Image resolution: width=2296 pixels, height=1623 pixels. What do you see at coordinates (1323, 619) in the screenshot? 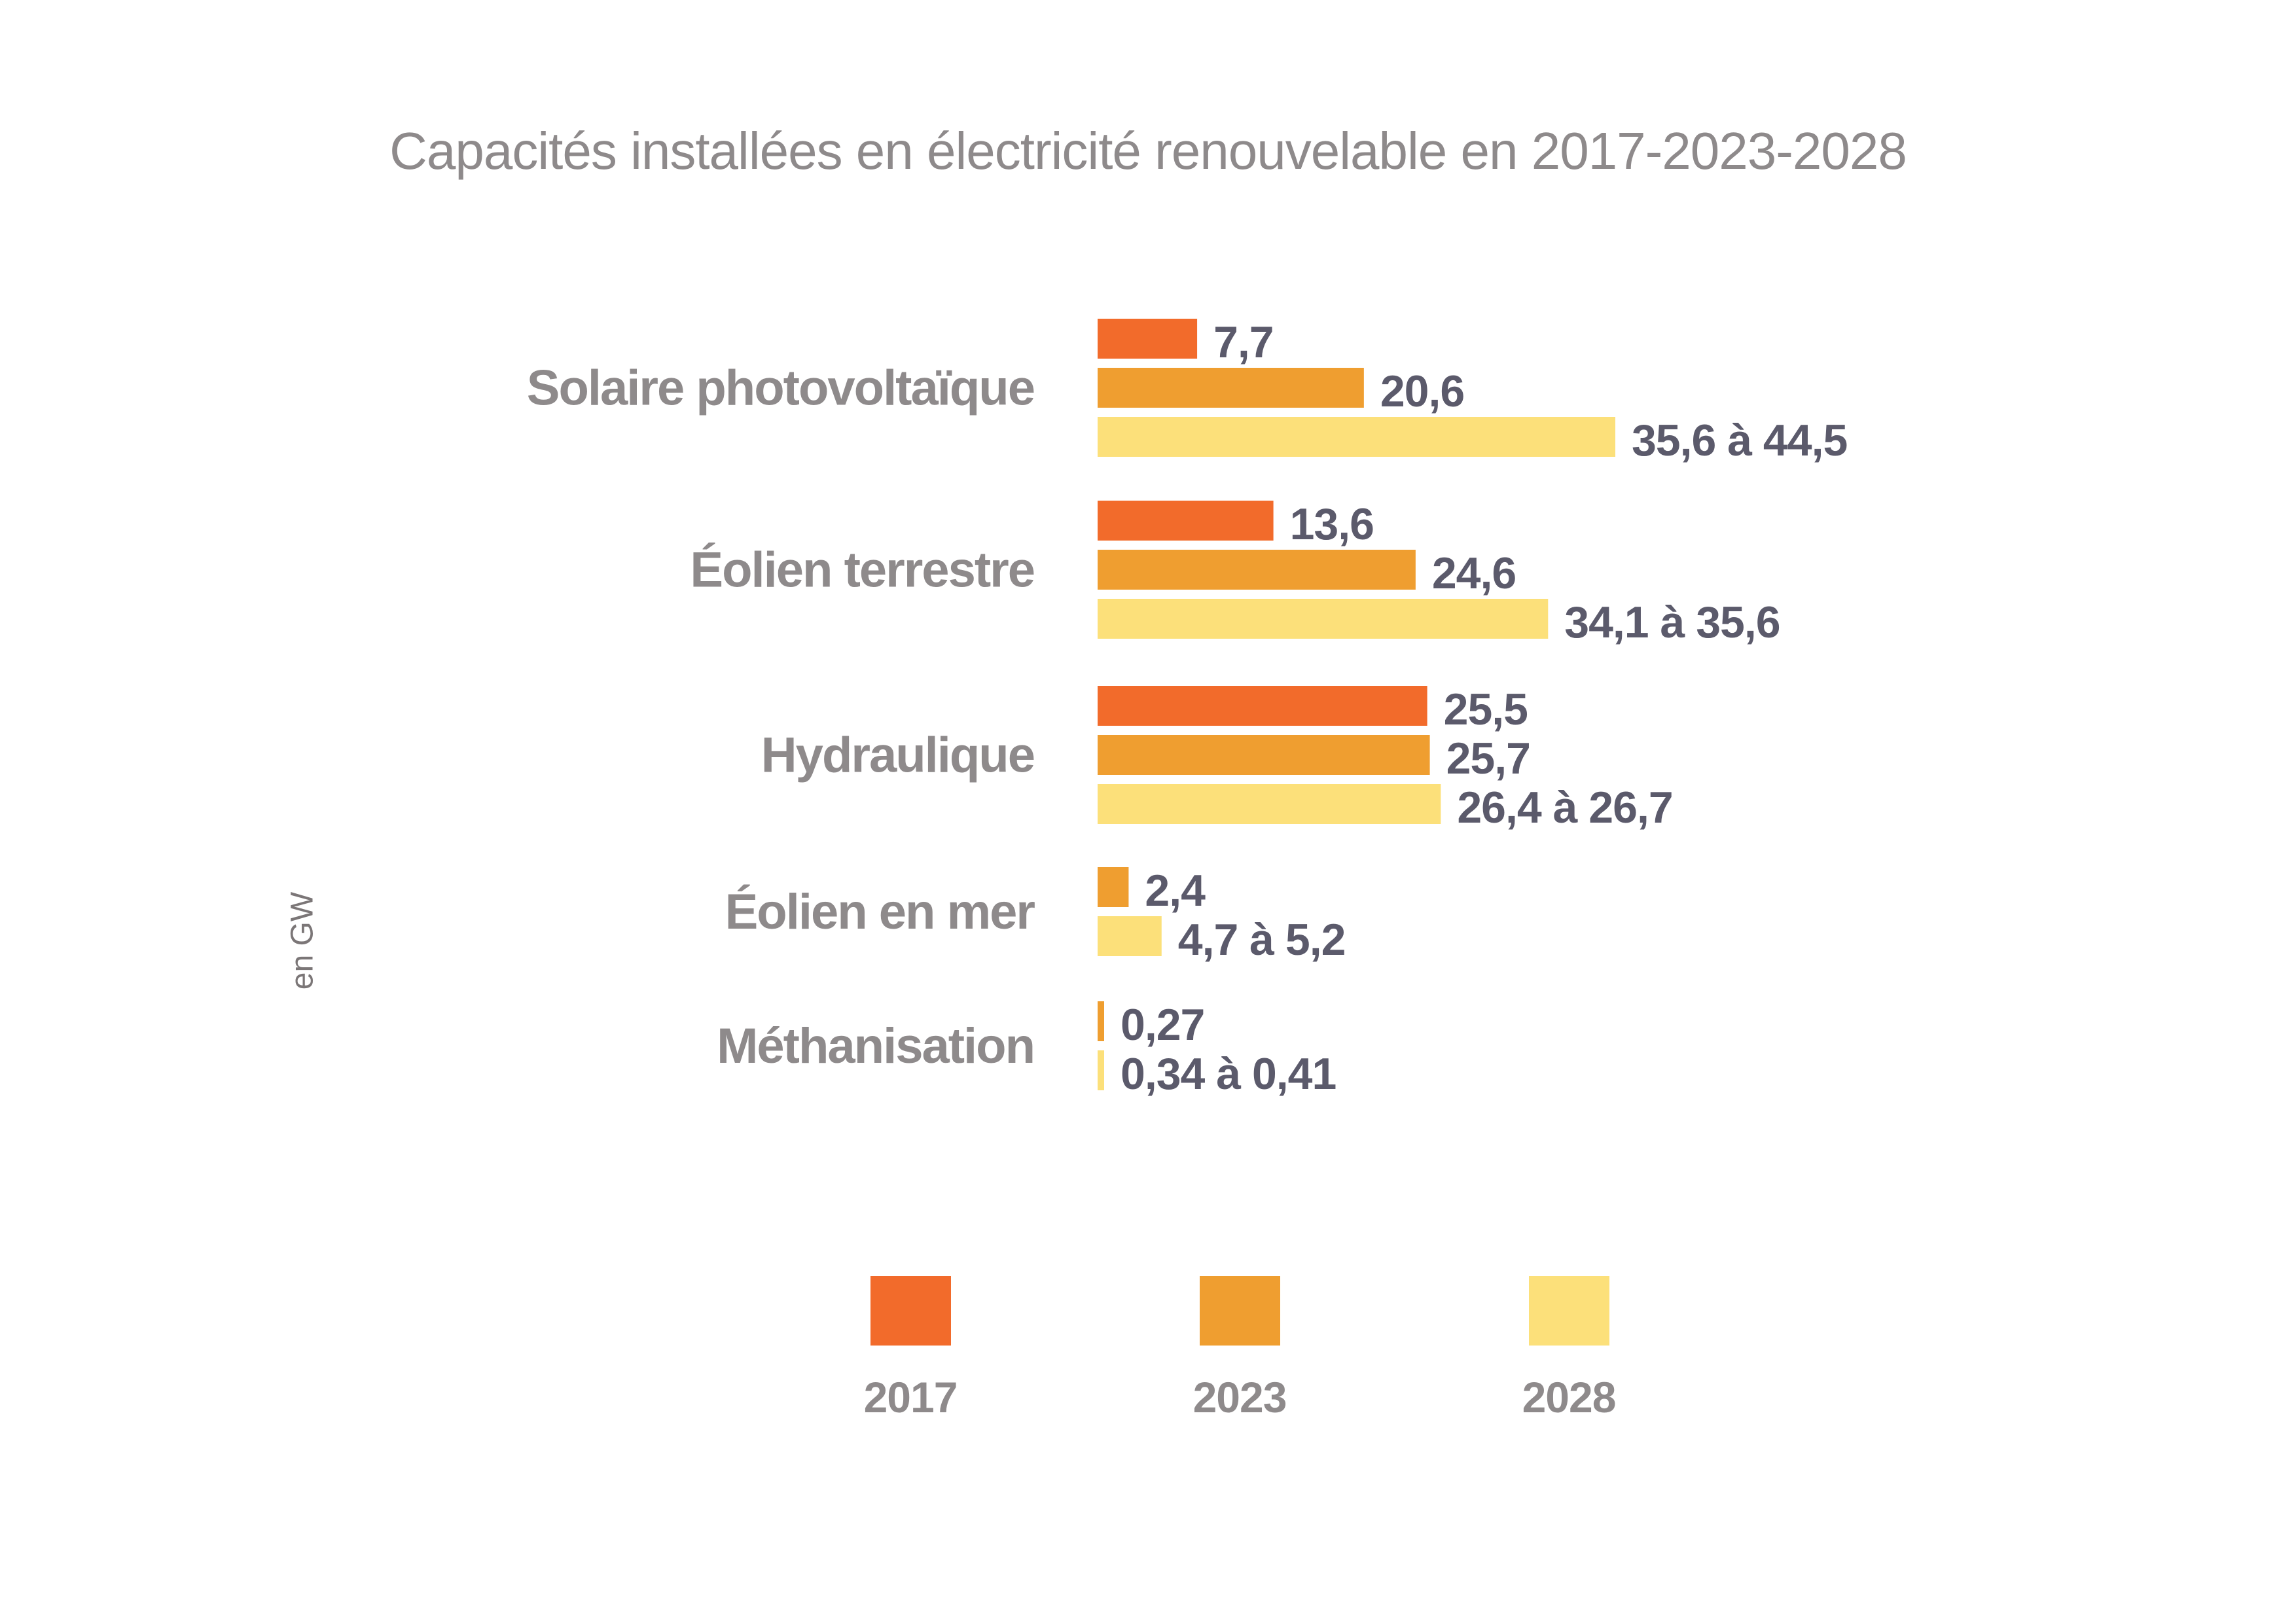
I see `bar-eolien-terrestre-2028` at bounding box center [1323, 619].